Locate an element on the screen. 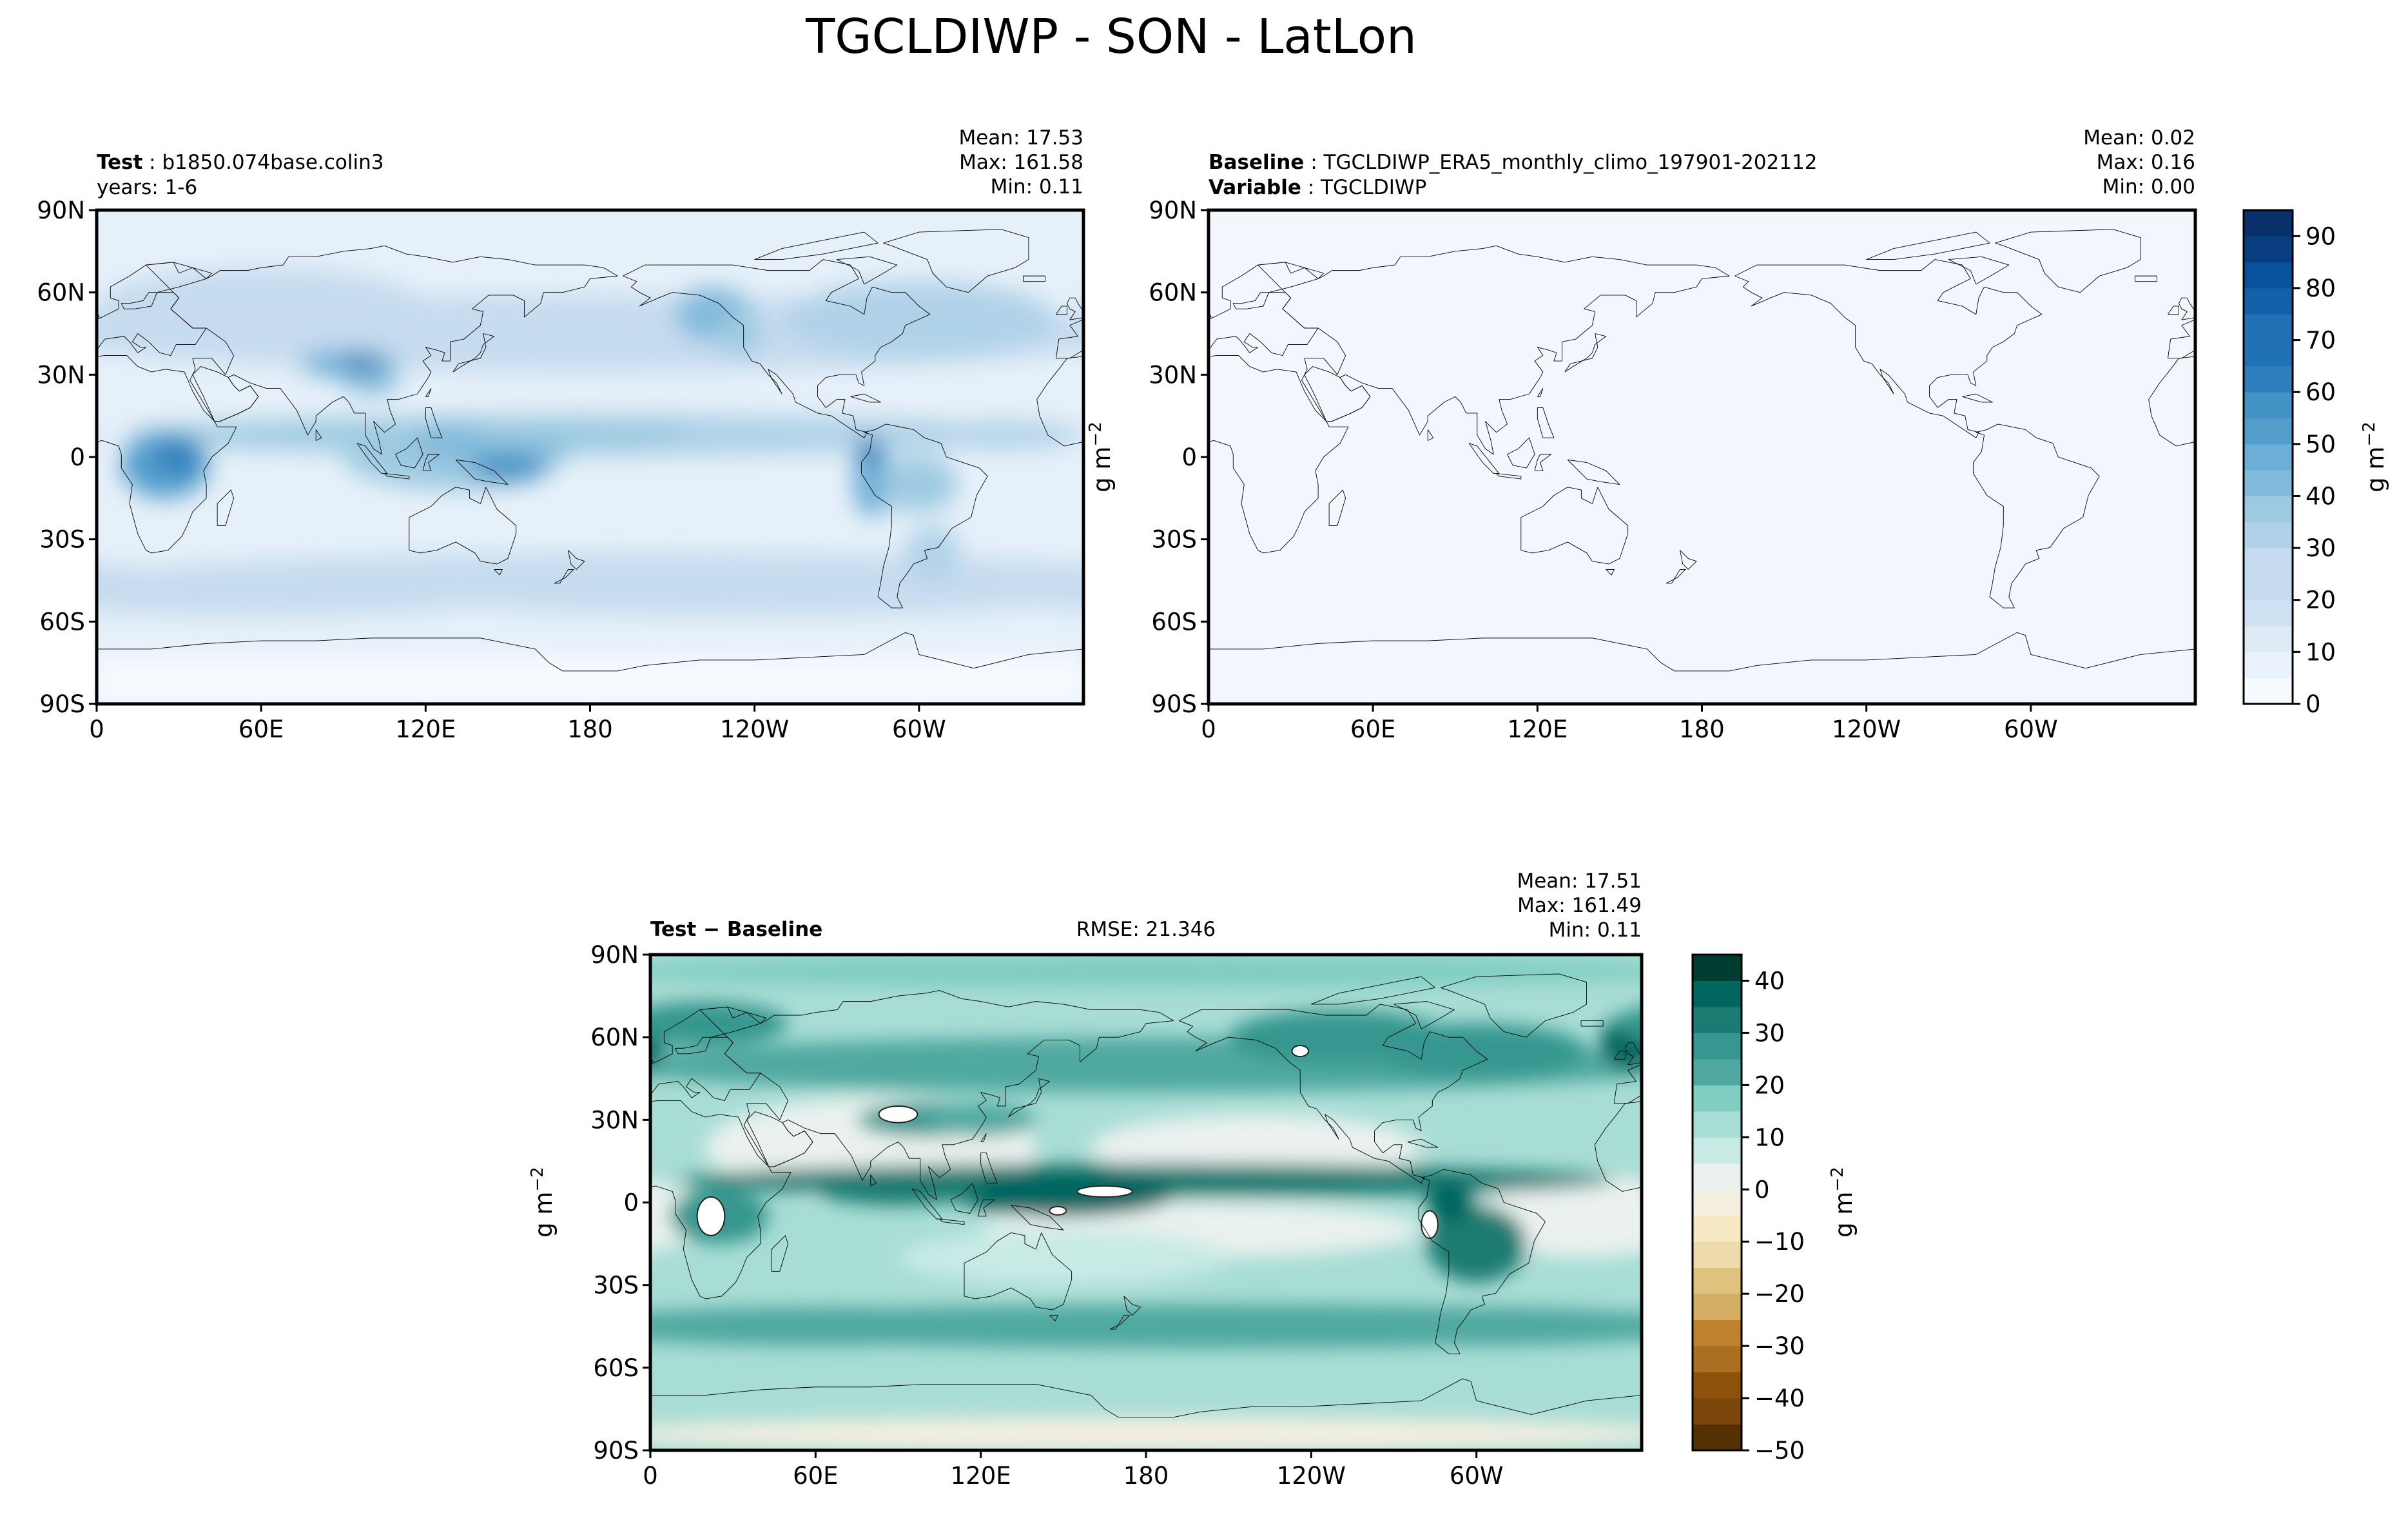  test-field is located at coordinates (590, 457).